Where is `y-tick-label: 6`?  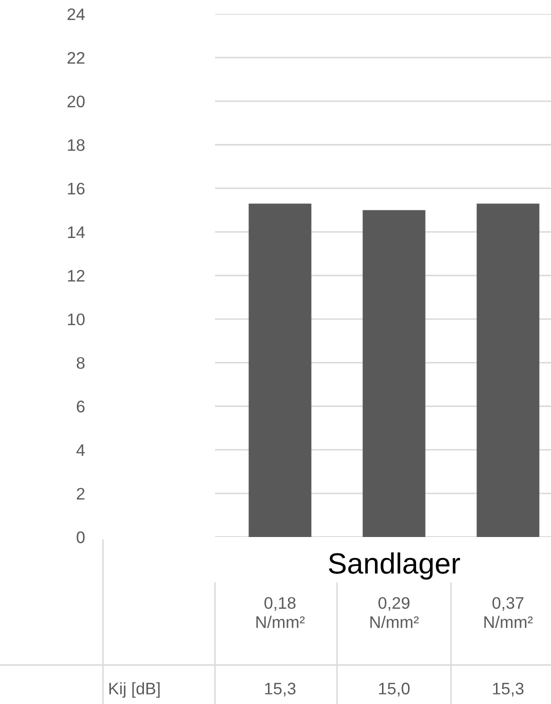 y-tick-label: 6 is located at coordinates (80, 406).